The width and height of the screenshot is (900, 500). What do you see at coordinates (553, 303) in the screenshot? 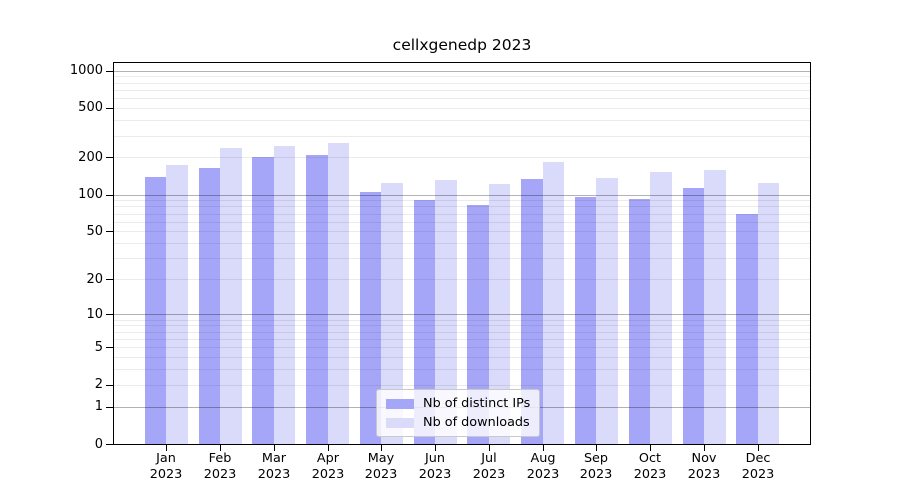
I see `bar-nb-of-downloads-aug` at bounding box center [553, 303].